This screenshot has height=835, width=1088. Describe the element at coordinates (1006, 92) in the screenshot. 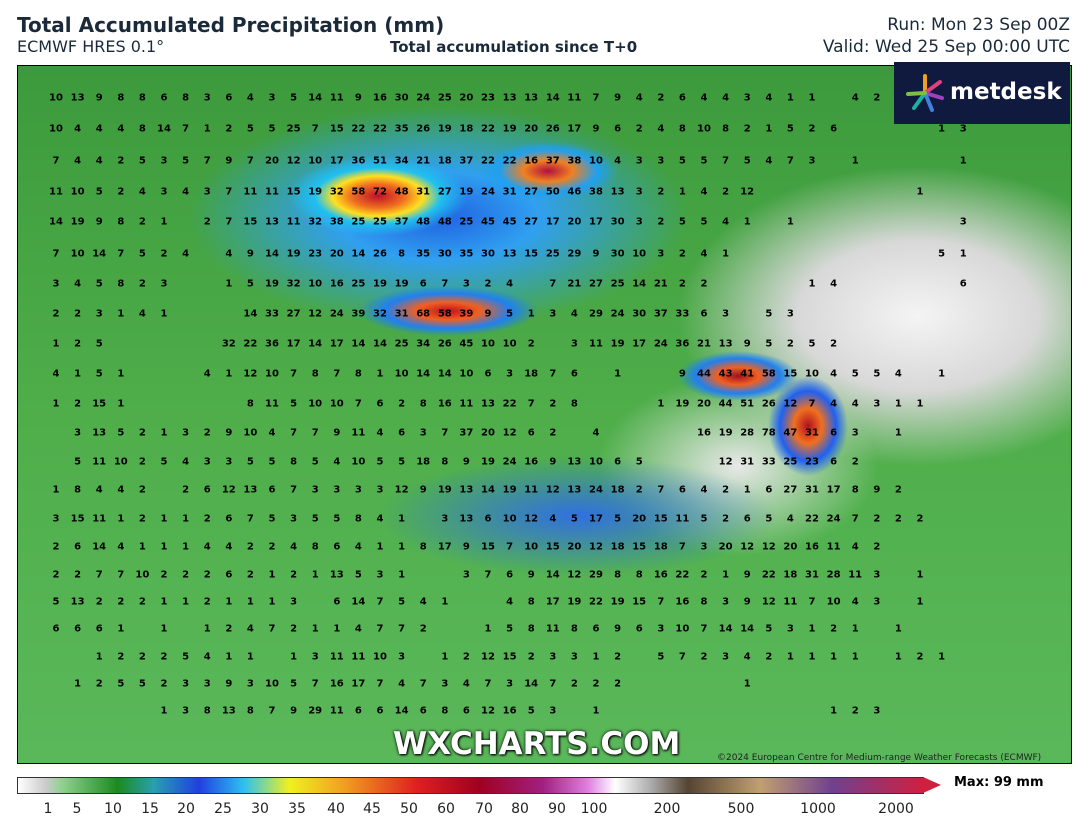

I see `logo-text: metdesk` at that location.